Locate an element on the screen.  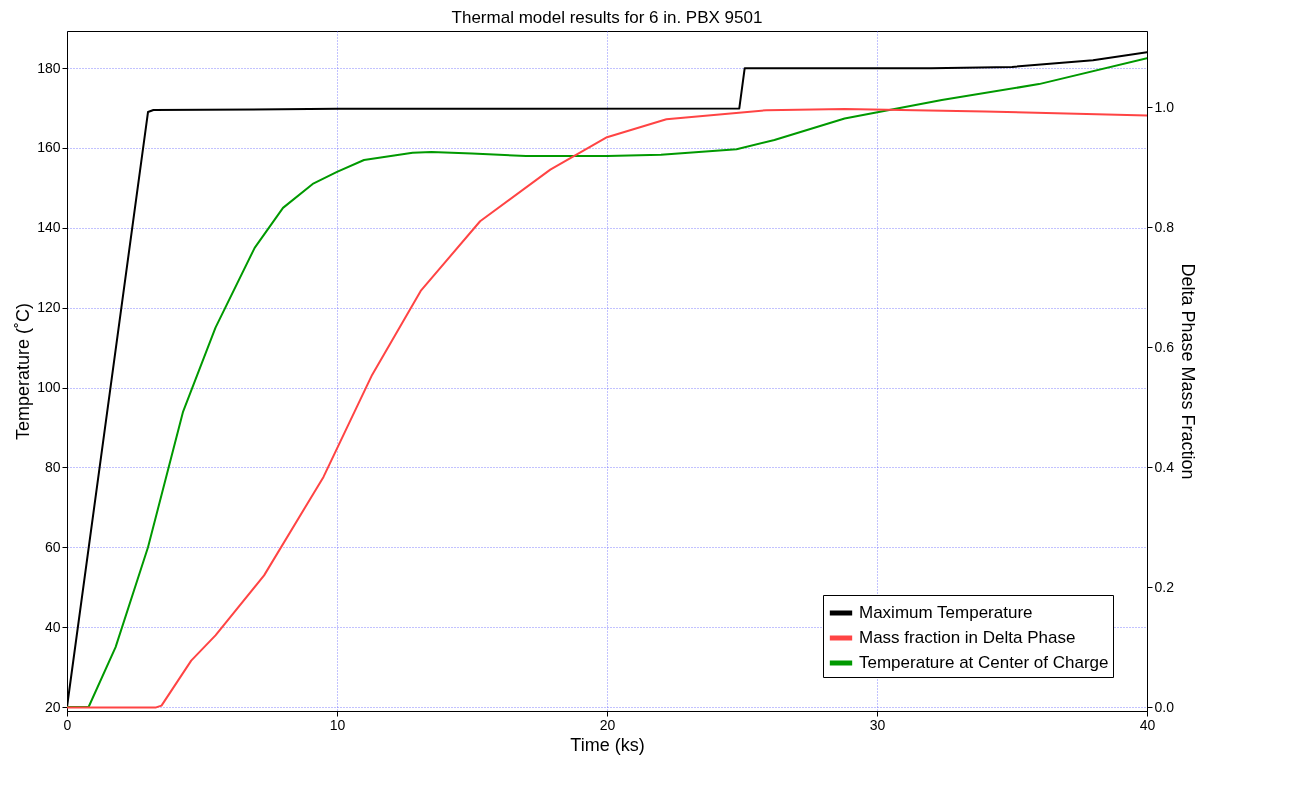
x-tick-label: 10 is located at coordinates (337, 724).